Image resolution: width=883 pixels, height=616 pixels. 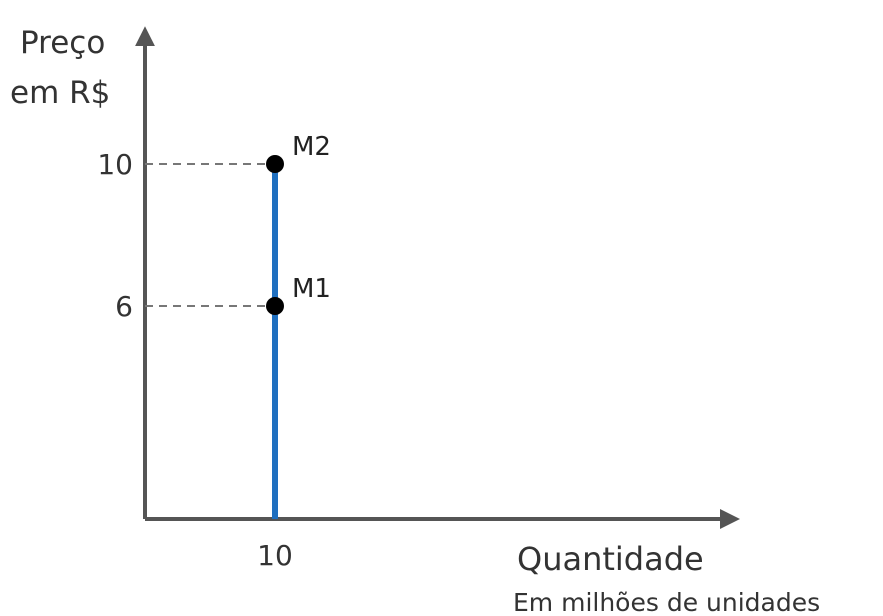 What do you see at coordinates (298, 223) in the screenshot?
I see `points-layer: M2 M1` at bounding box center [298, 223].